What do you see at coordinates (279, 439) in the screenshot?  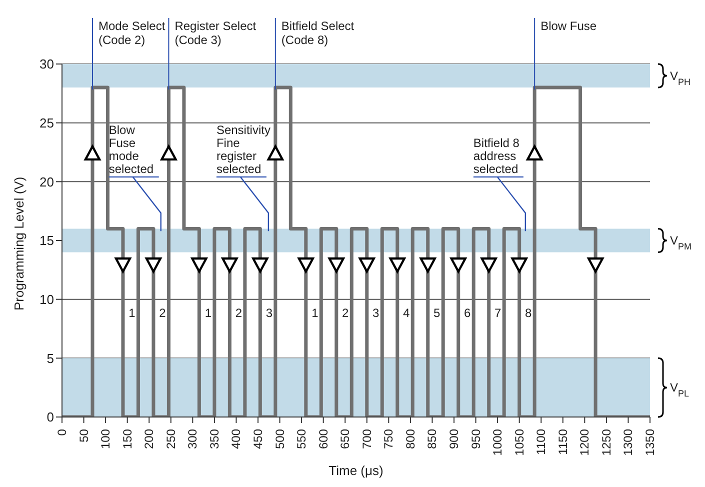 I see `x-tick-label: 500` at bounding box center [279, 439].